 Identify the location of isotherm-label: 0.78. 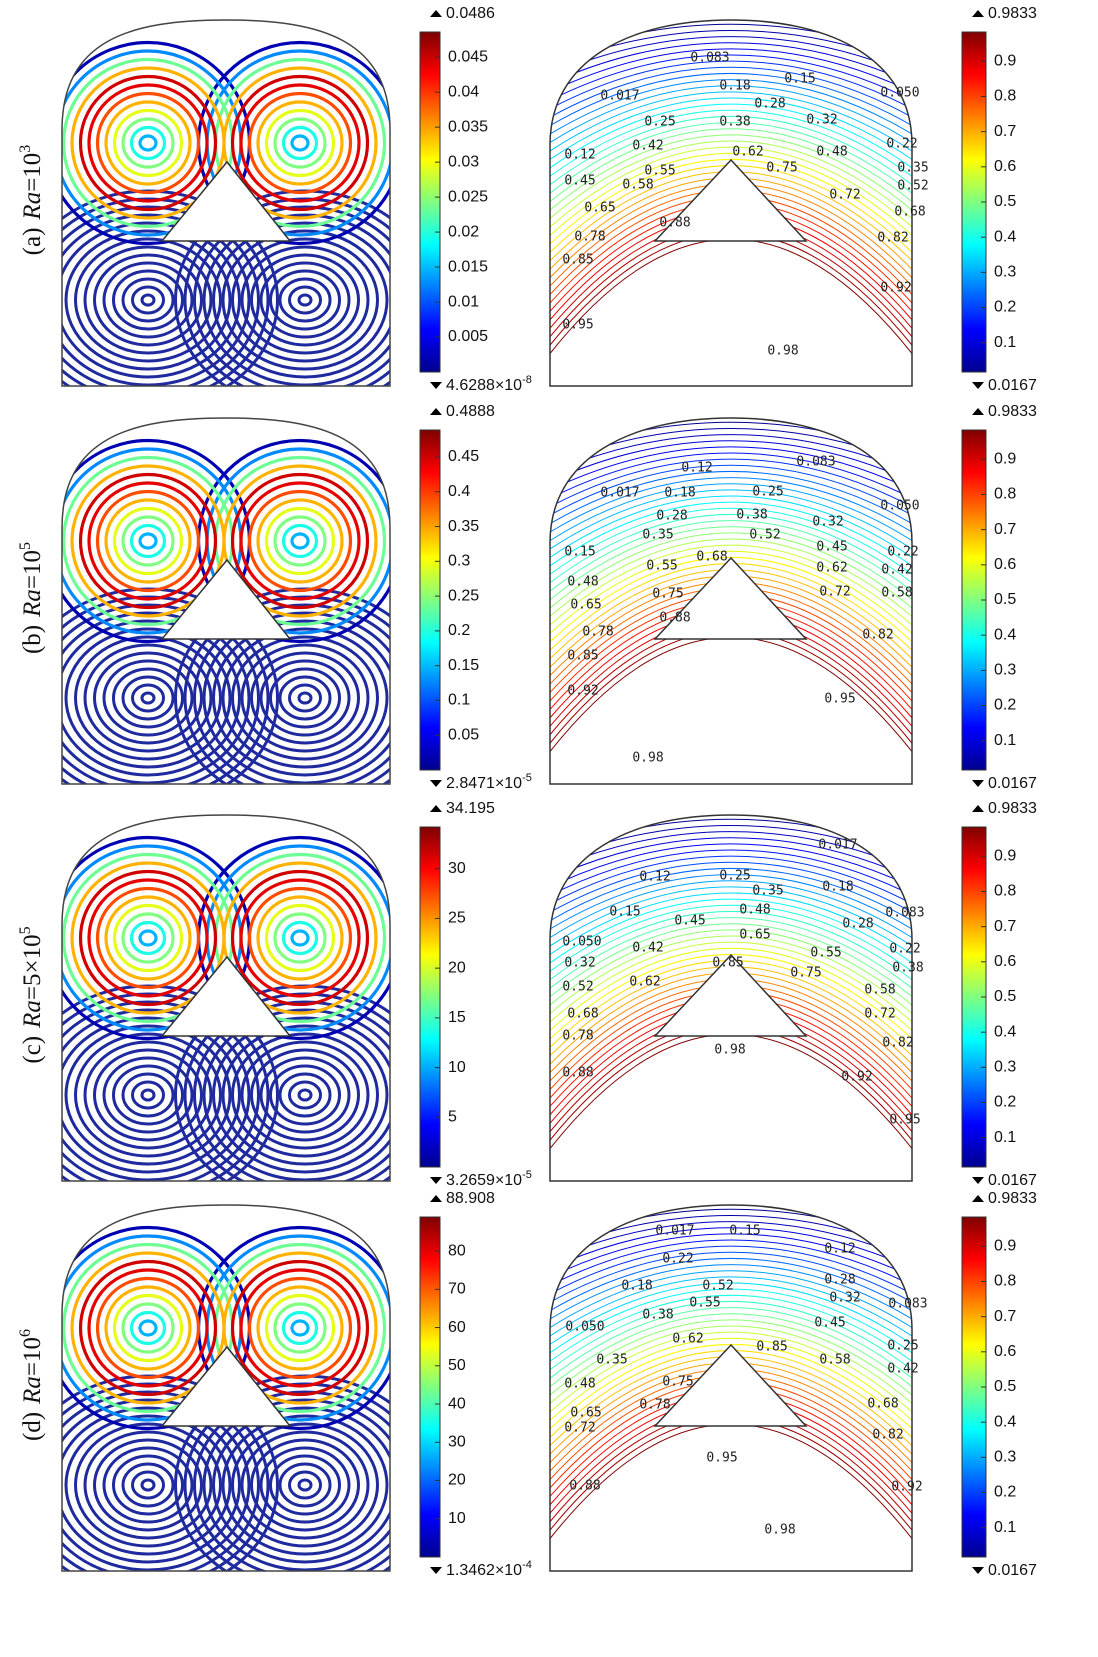
(654, 1405).